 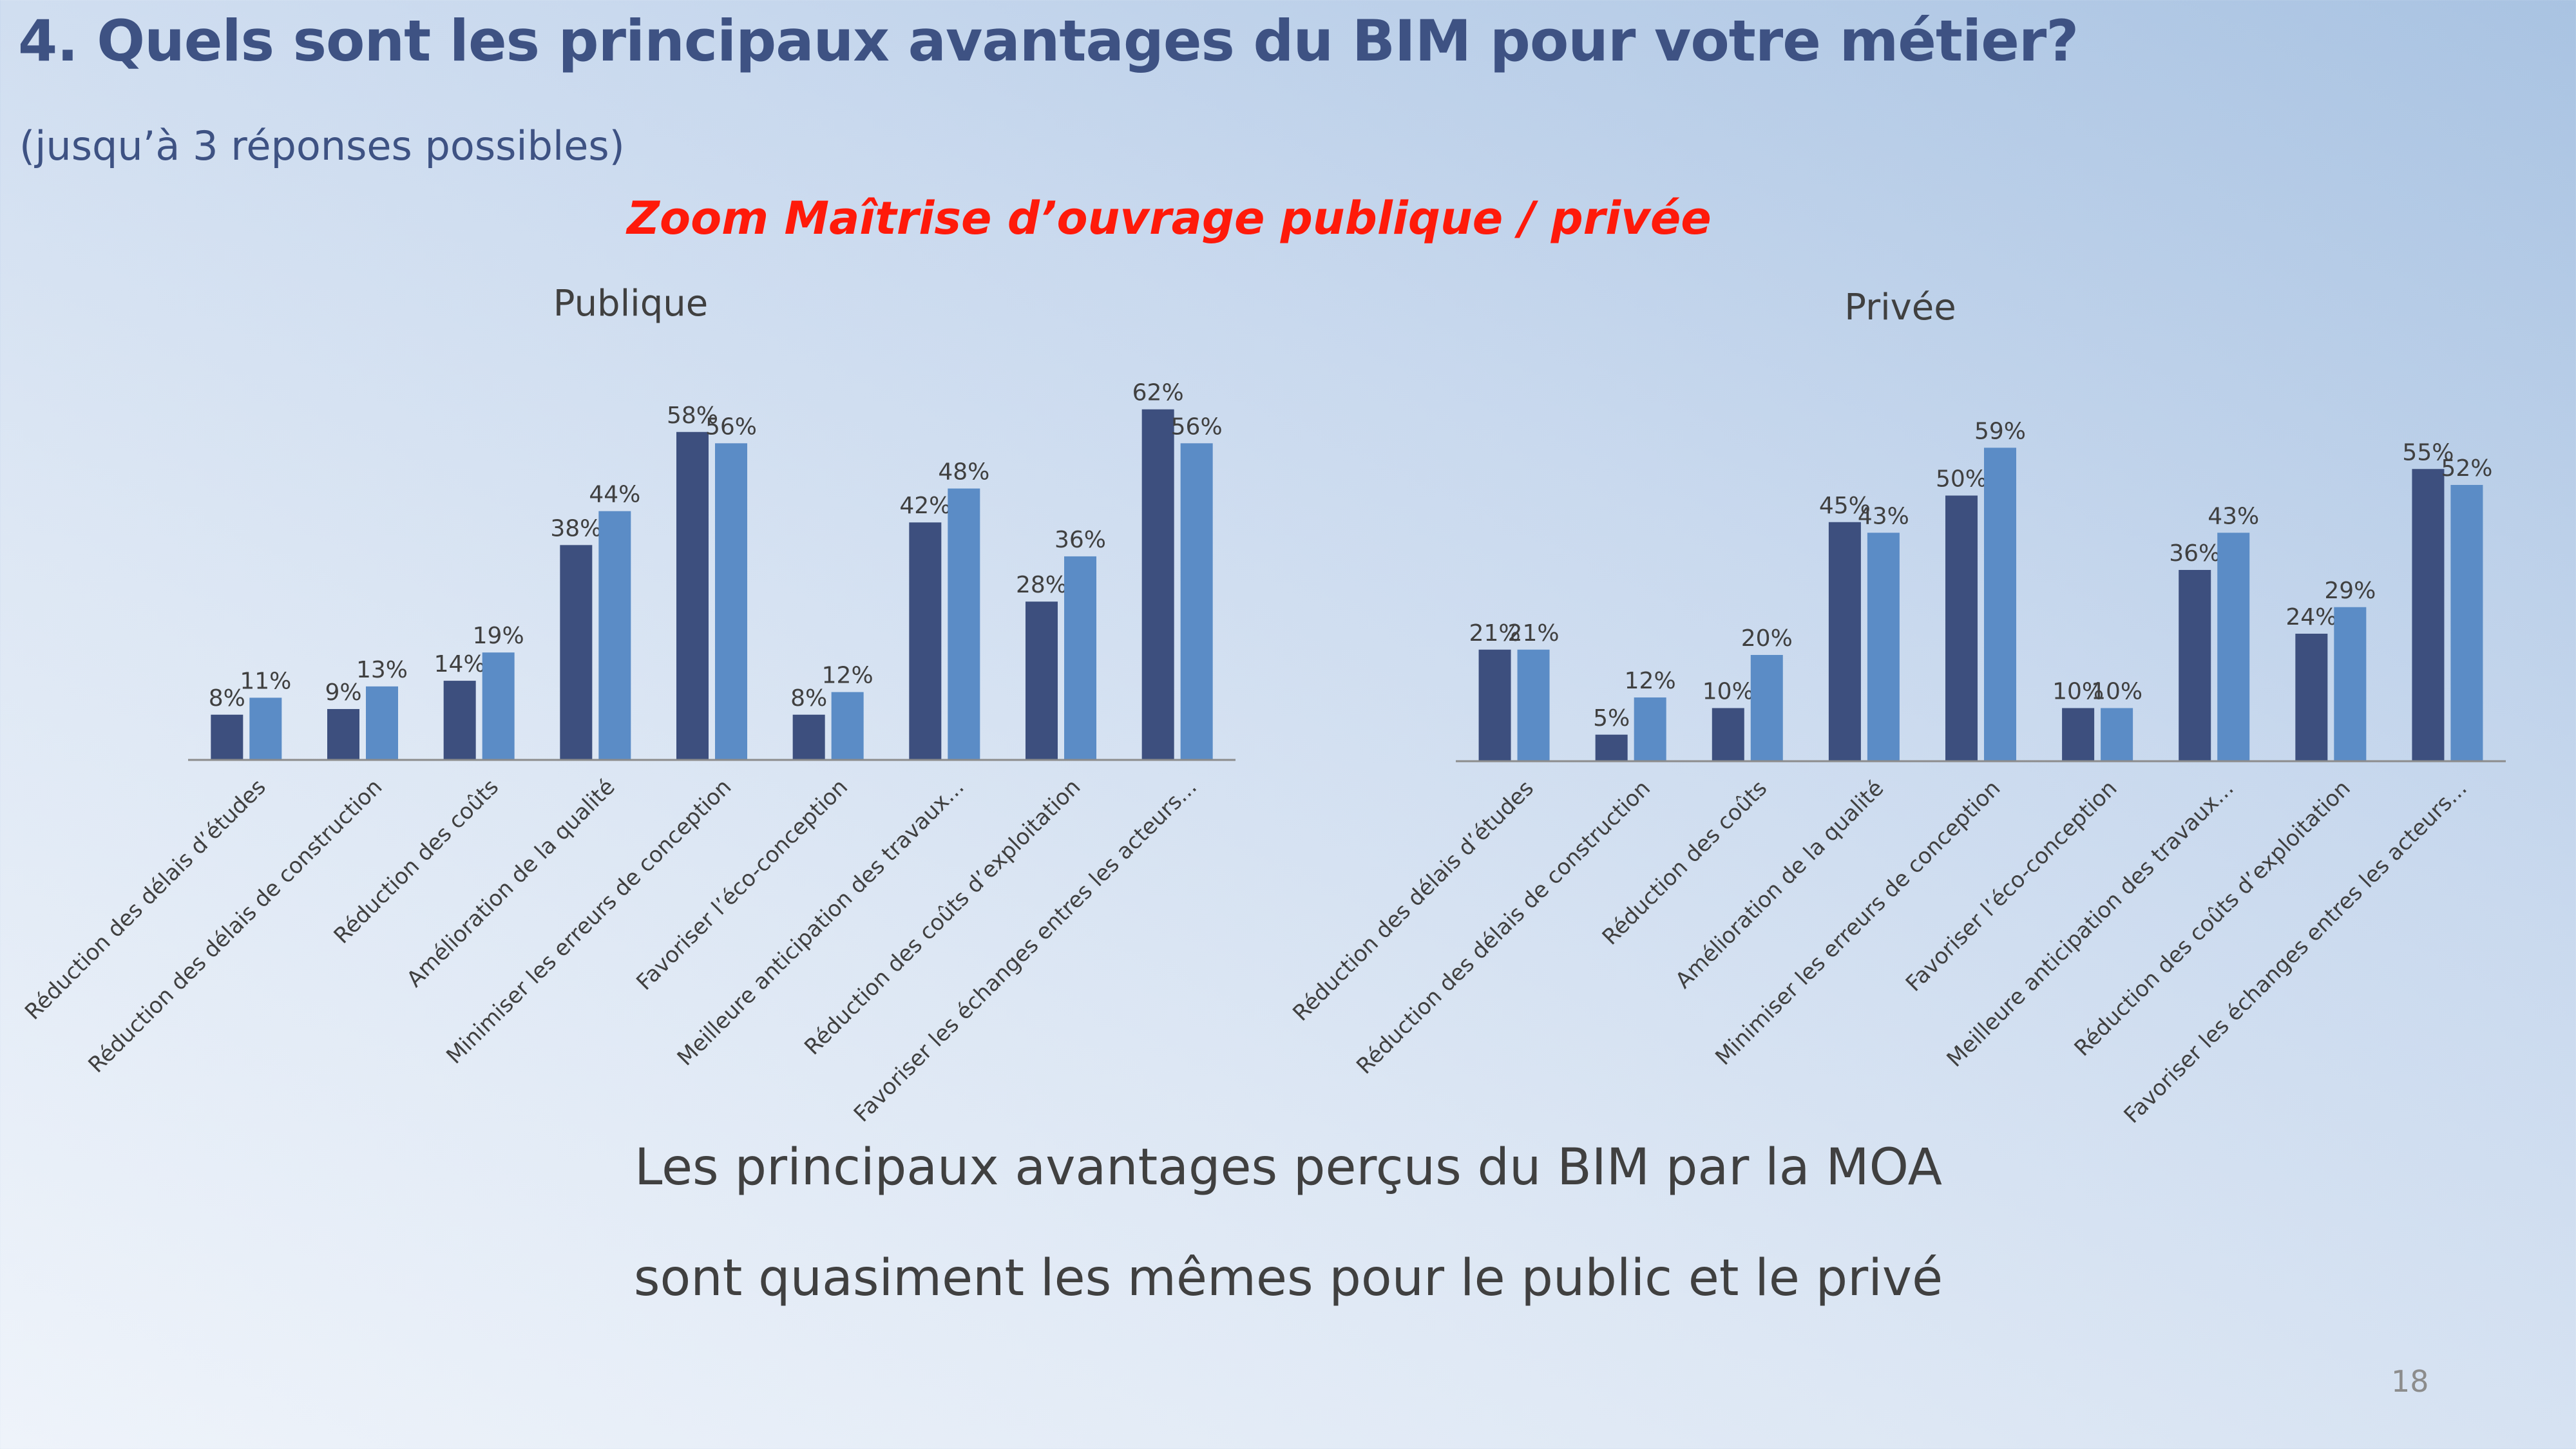 What do you see at coordinates (808, 698) in the screenshot?
I see `data-label-publique-s1-5: 8%` at bounding box center [808, 698].